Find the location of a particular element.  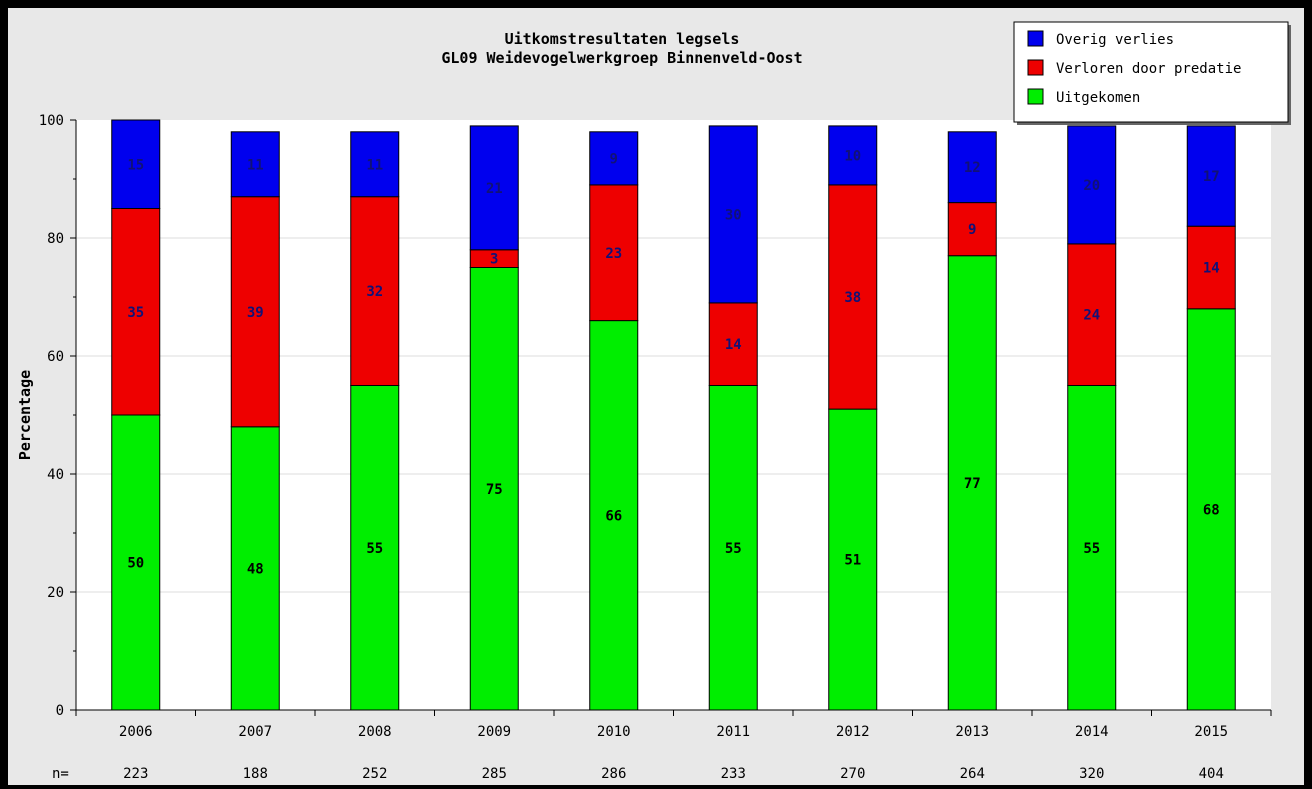

bar-value-label: 32 is located at coordinates (374, 292).